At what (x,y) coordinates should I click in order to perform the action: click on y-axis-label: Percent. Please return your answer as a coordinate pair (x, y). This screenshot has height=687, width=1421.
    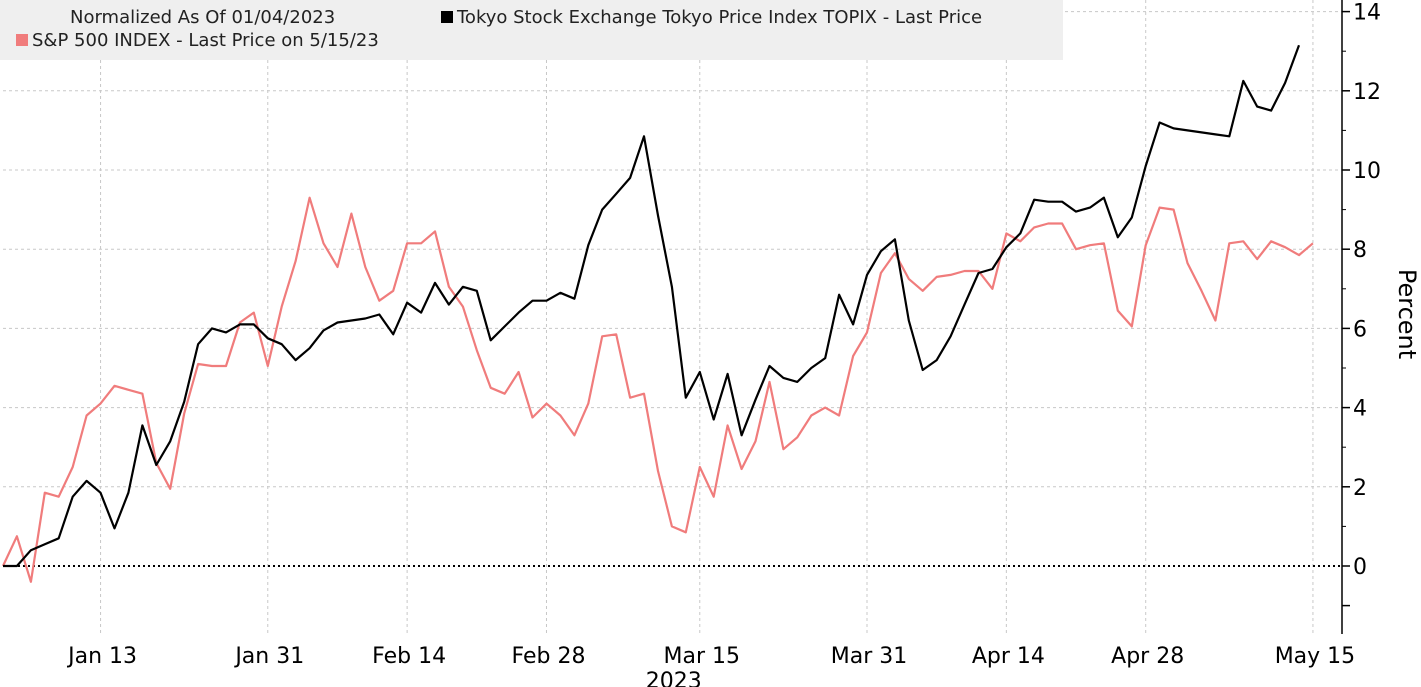
    Looking at the image, I should click on (1407, 314).